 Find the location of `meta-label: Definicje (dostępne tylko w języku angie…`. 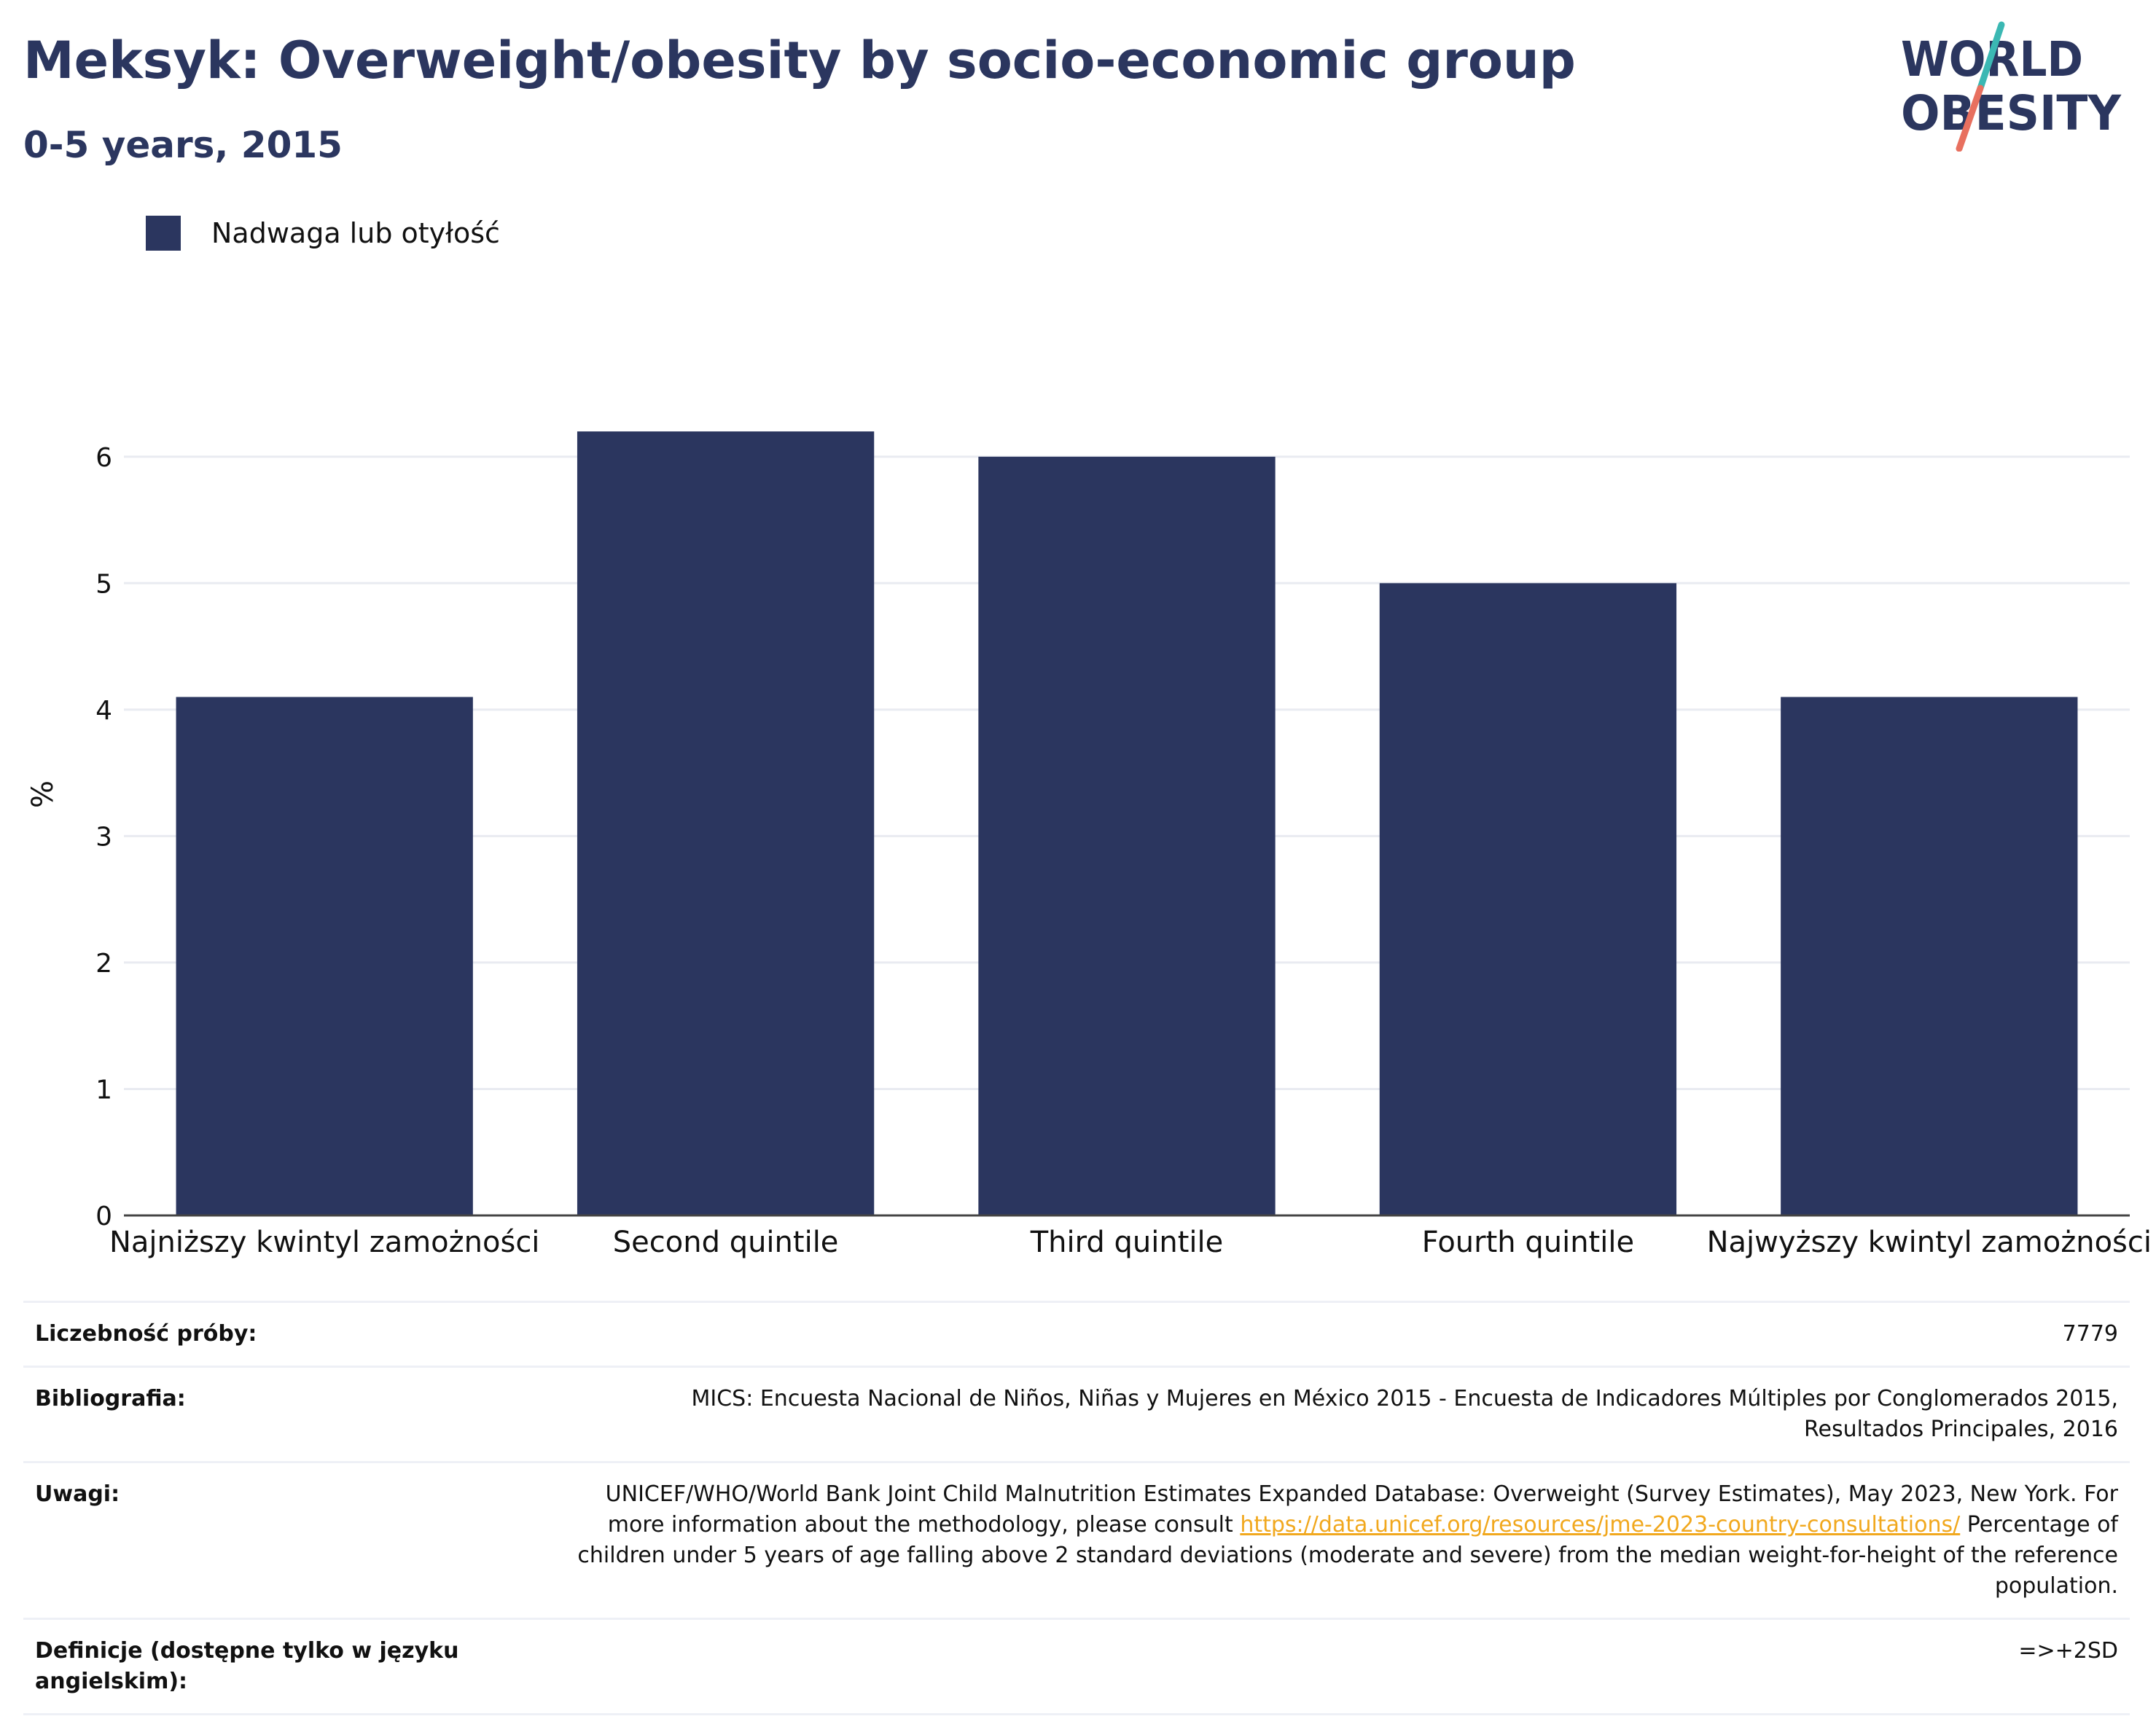

meta-label: Definicje (dostępne tylko w języku angie… is located at coordinates (247, 1666).